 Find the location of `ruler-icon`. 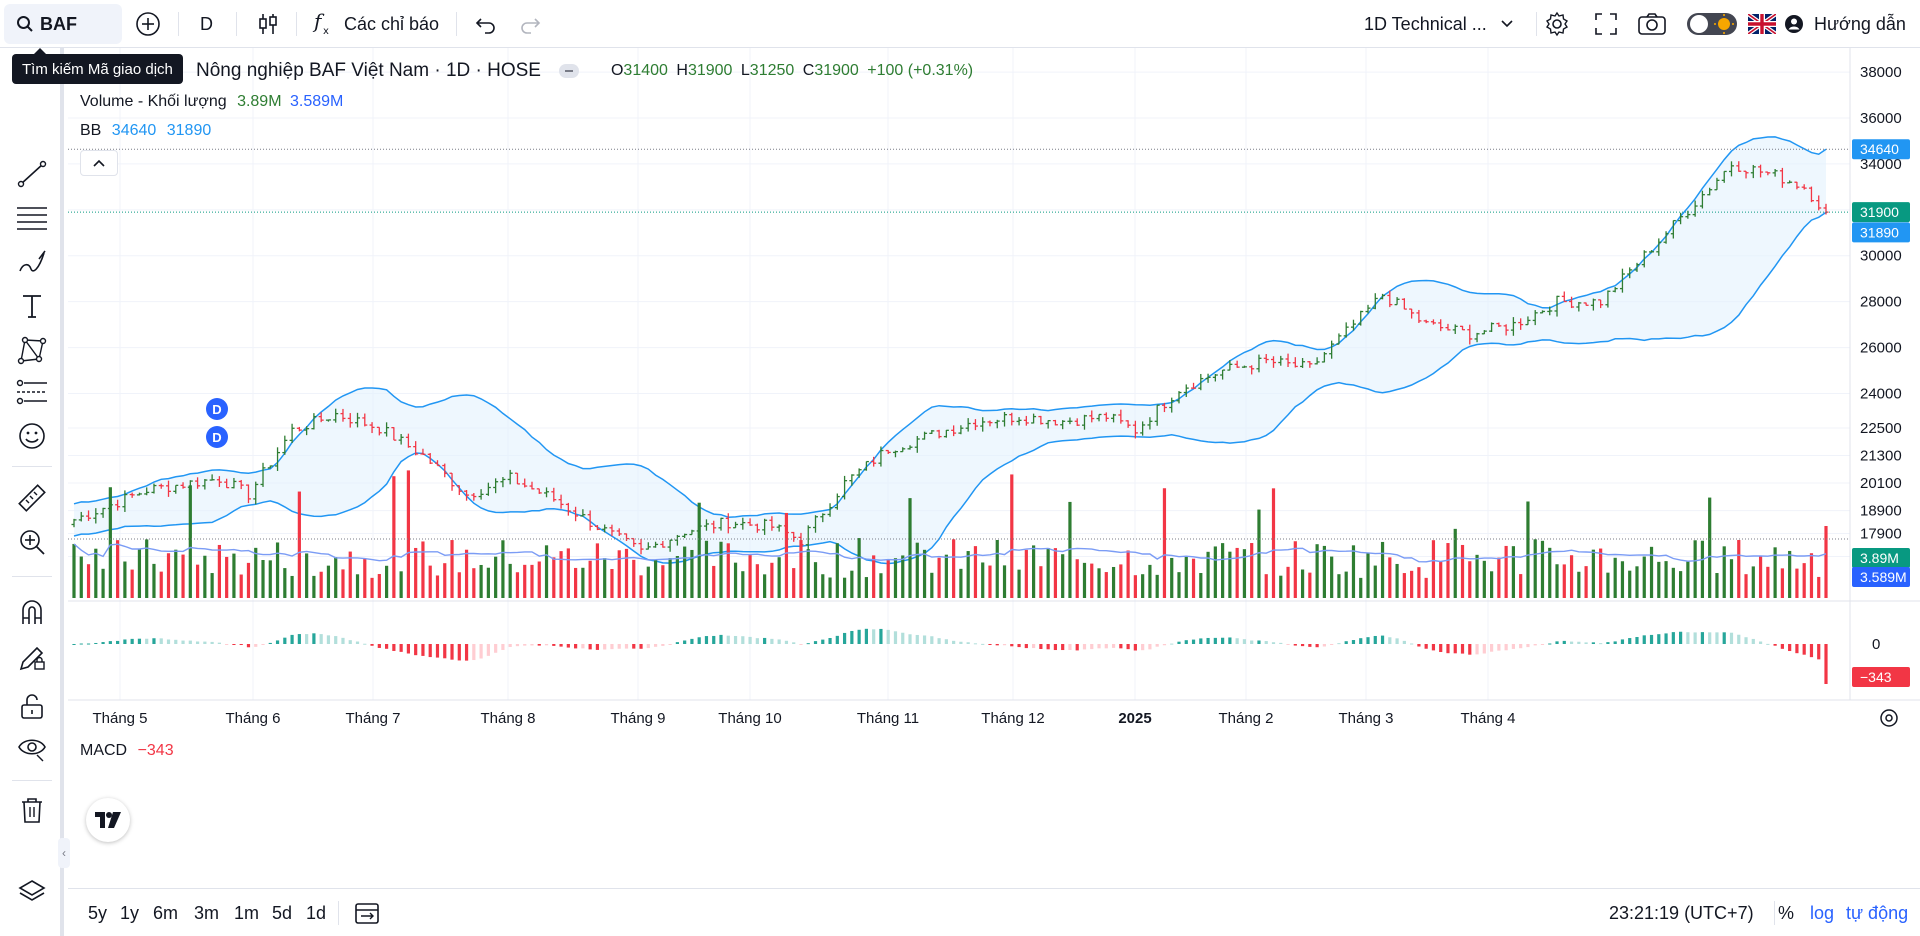

ruler-icon is located at coordinates (32, 498).